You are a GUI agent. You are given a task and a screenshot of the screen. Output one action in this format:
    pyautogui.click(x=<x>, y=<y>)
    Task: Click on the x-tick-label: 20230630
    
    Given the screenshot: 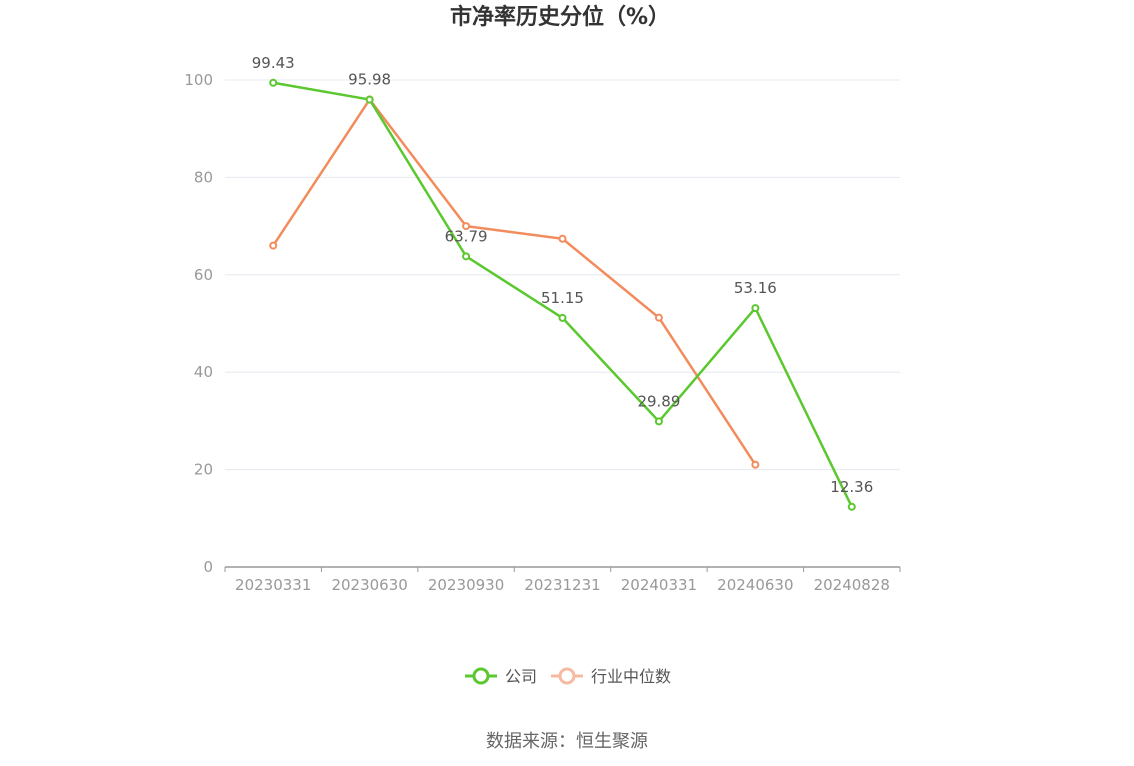 What is the action you would take?
    pyautogui.click(x=369, y=585)
    